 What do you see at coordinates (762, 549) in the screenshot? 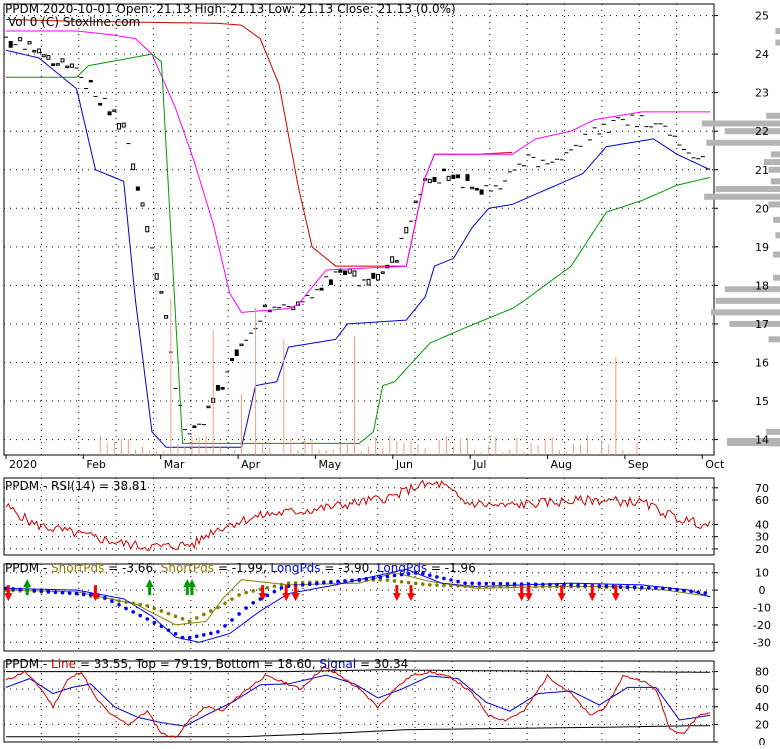
I see `rsi-axis-tick-label: 20` at bounding box center [762, 549].